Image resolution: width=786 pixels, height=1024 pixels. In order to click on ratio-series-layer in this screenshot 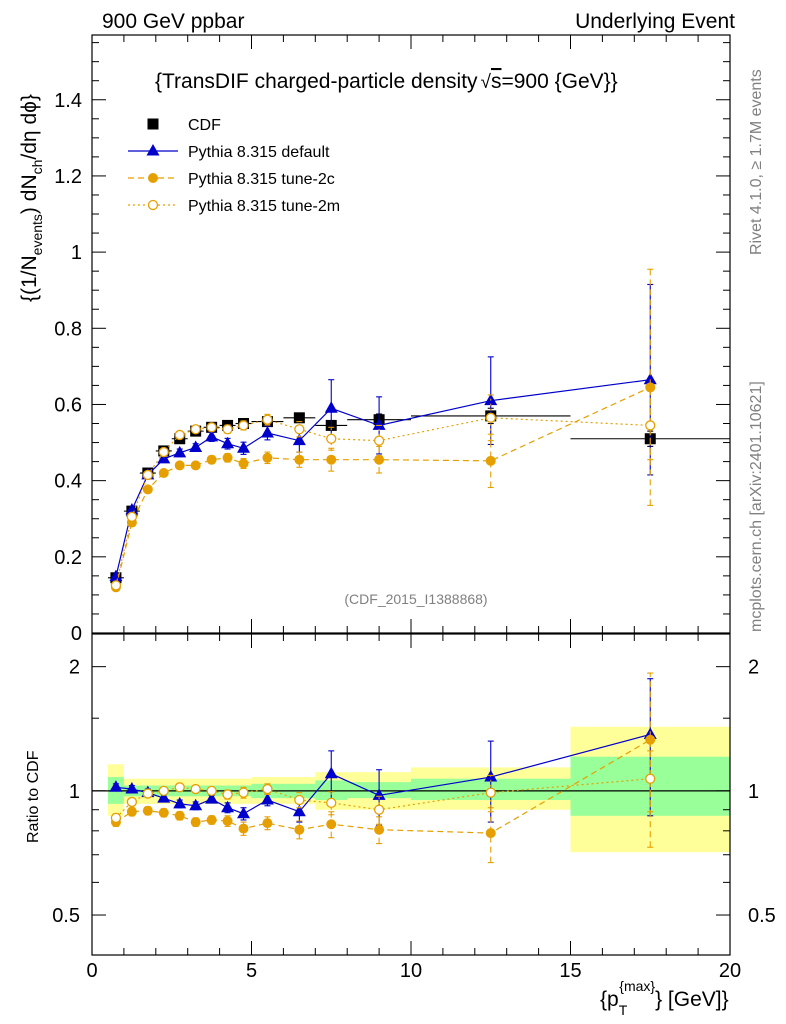, I will do `click(383, 768)`.